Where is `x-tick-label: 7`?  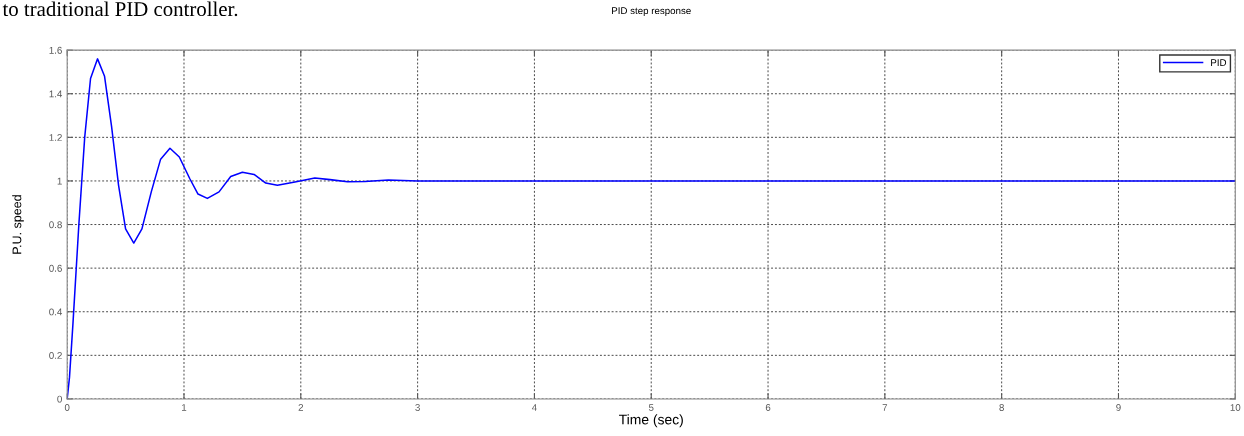
x-tick-label: 7 is located at coordinates (885, 407).